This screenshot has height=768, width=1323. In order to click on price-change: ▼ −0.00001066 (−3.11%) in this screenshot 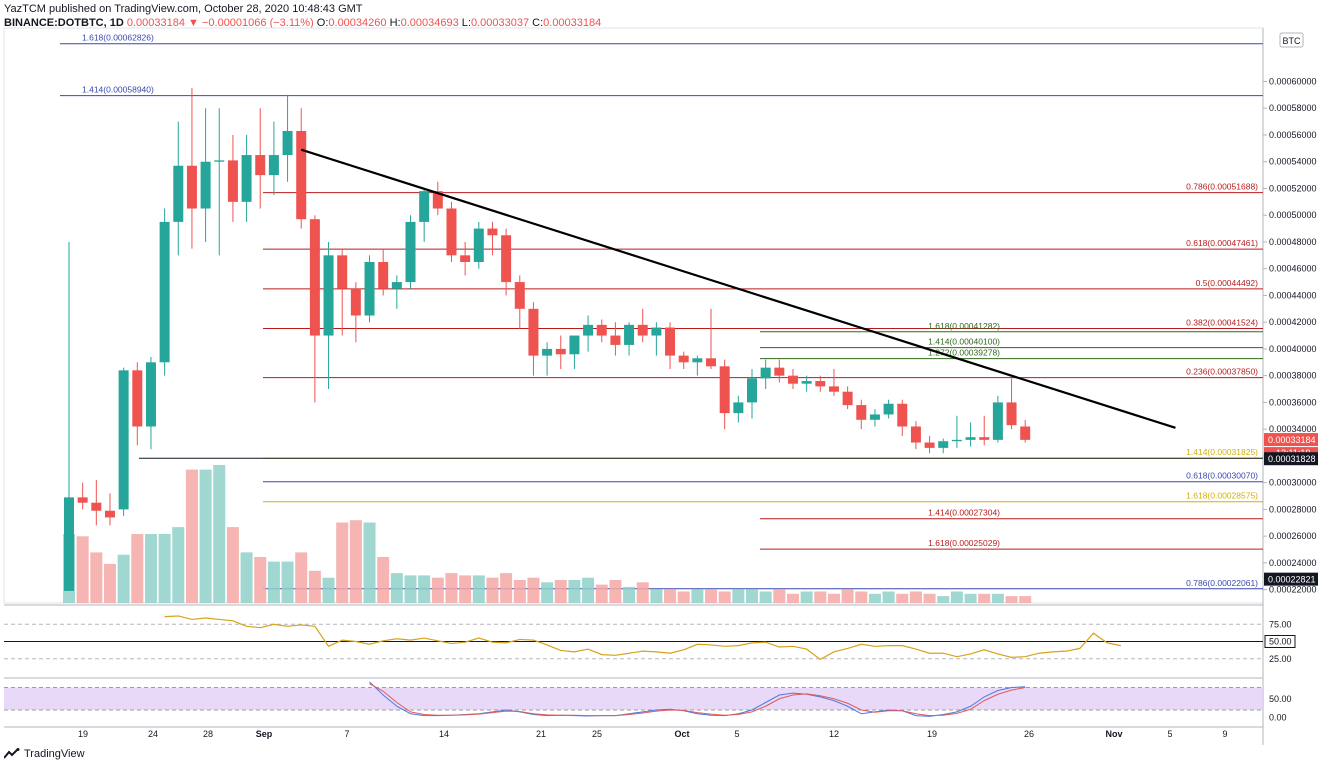, I will do `click(251, 23)`.